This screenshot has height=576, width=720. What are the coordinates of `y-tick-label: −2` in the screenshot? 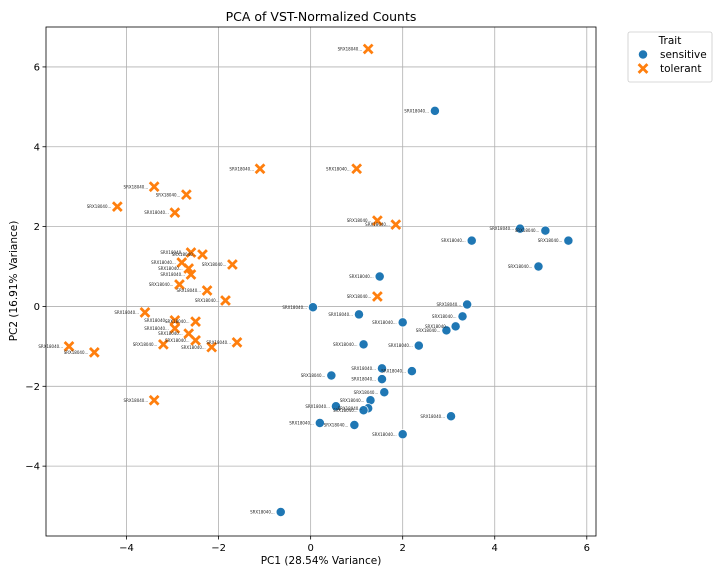 It's located at (32, 387).